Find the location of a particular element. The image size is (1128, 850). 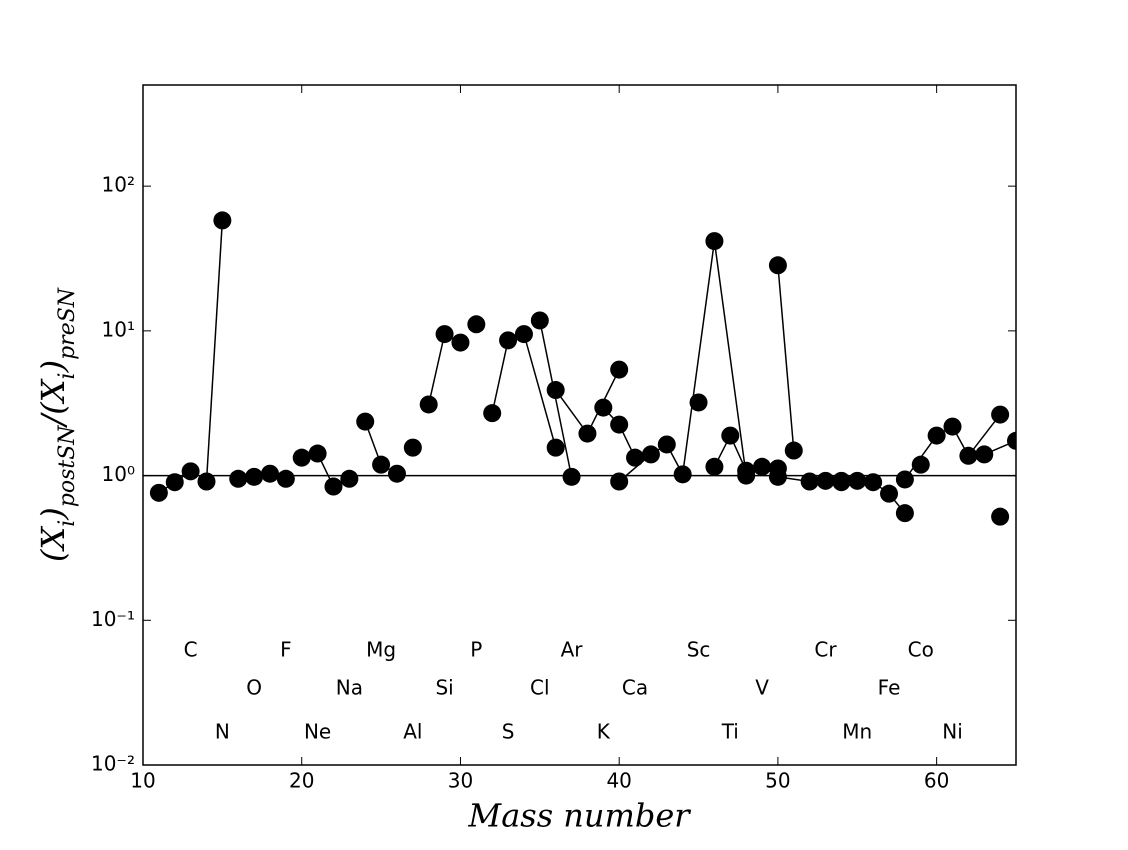

y-tick-label: 10⁻¹ is located at coordinates (113, 619).